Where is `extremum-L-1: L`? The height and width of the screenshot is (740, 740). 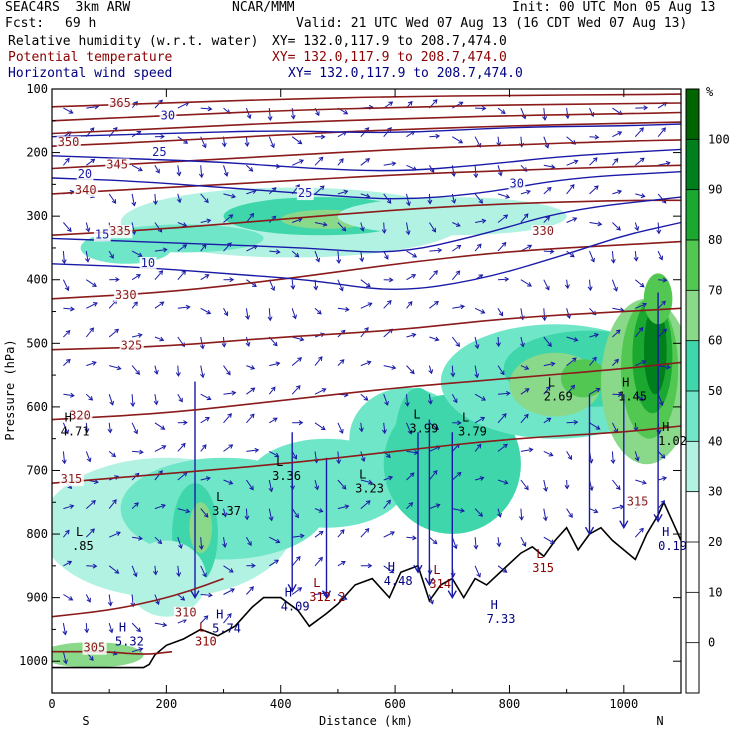 extremum-L-1: L is located at coordinates (79, 532).